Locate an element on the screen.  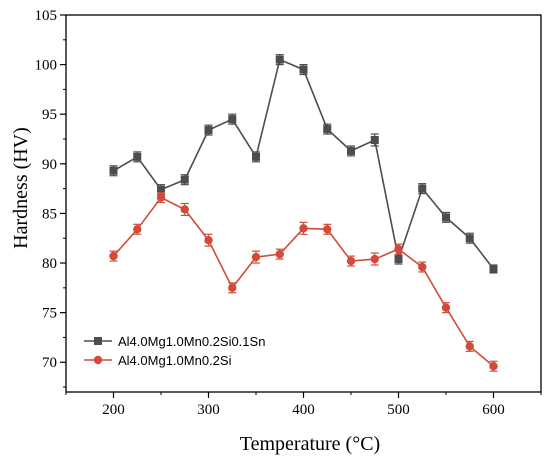
y-tick-label: 70 is located at coordinates (49, 363).